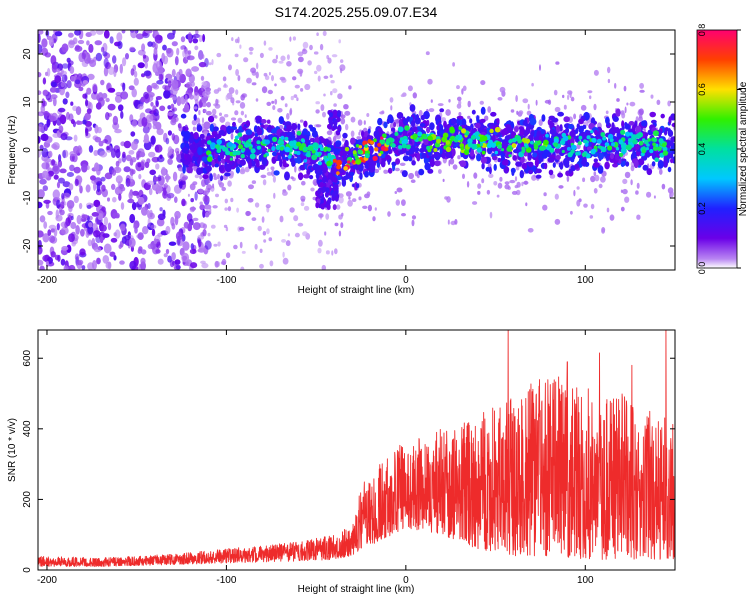 The height and width of the screenshot is (600, 750). Describe the element at coordinates (27, 245) in the screenshot. I see `spectrogram-y-tick-label: -20` at that location.